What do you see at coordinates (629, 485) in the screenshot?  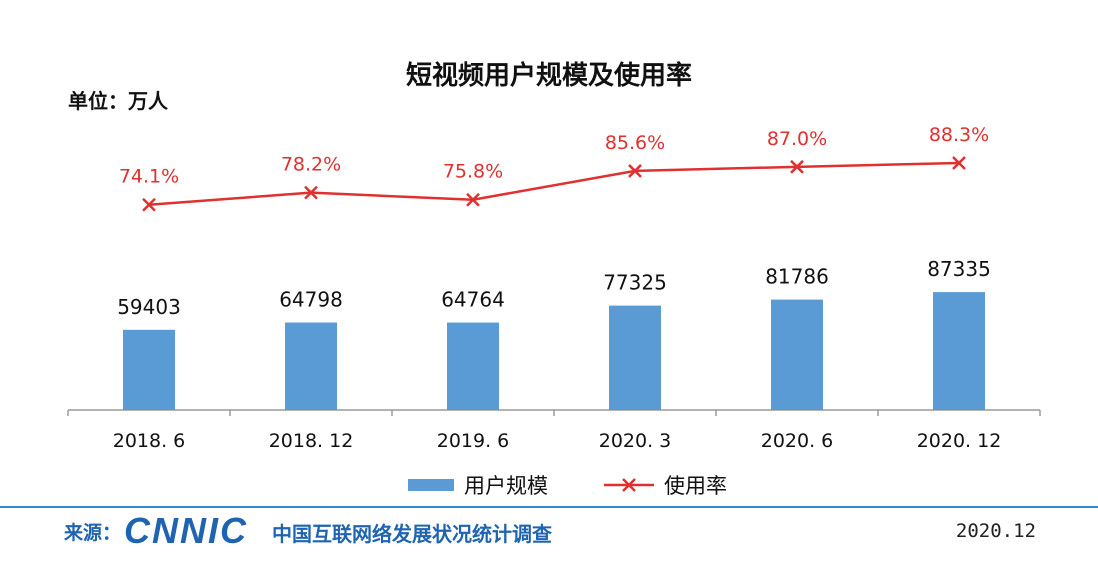 I see `legend-line-marker` at bounding box center [629, 485].